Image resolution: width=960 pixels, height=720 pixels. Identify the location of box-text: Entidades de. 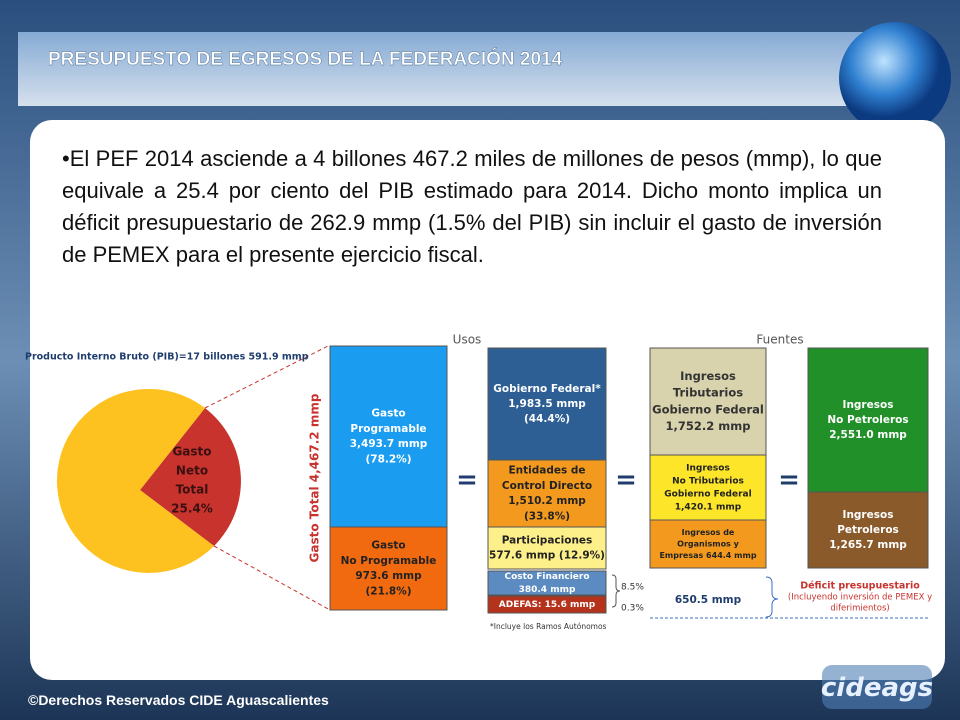
(546, 471).